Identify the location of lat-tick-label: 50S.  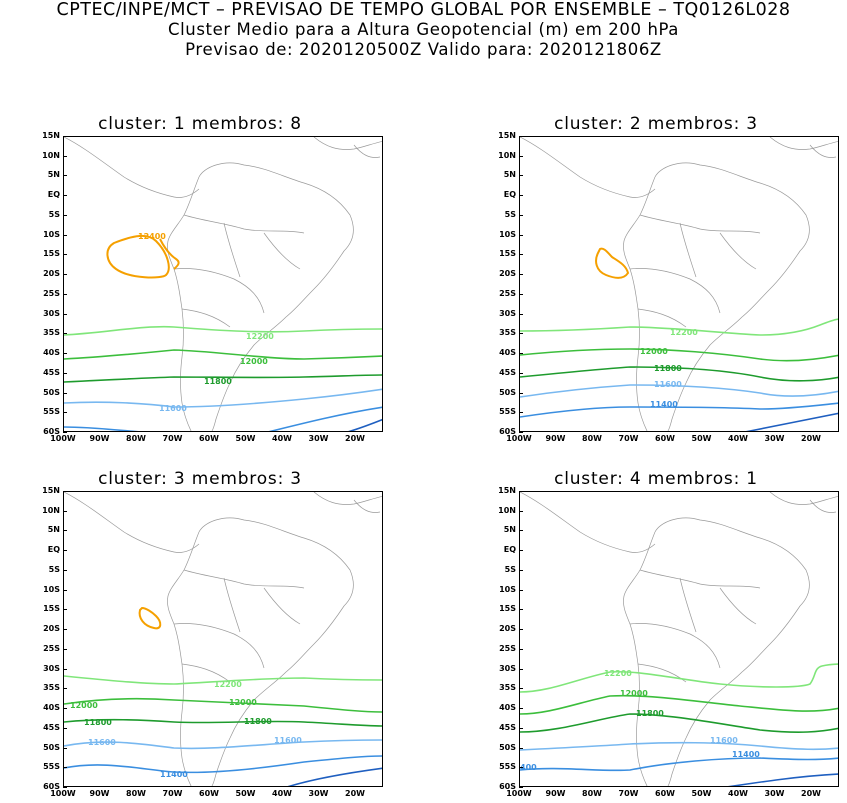
(51, 747).